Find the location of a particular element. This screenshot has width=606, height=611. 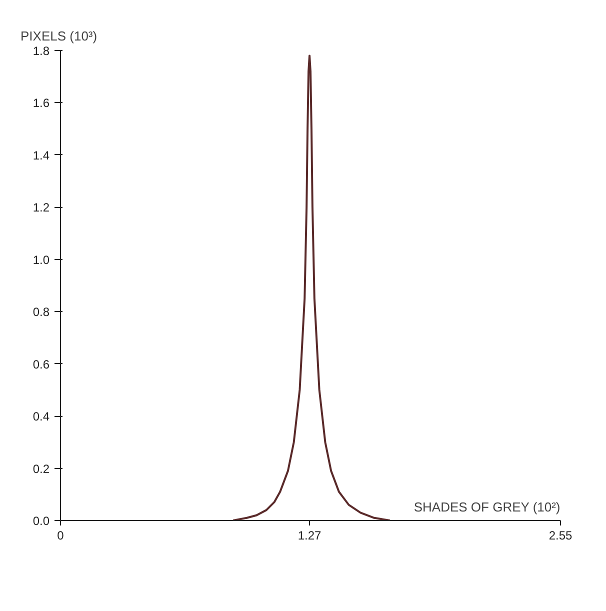

y-tick-label: 0.6 is located at coordinates (41, 364).